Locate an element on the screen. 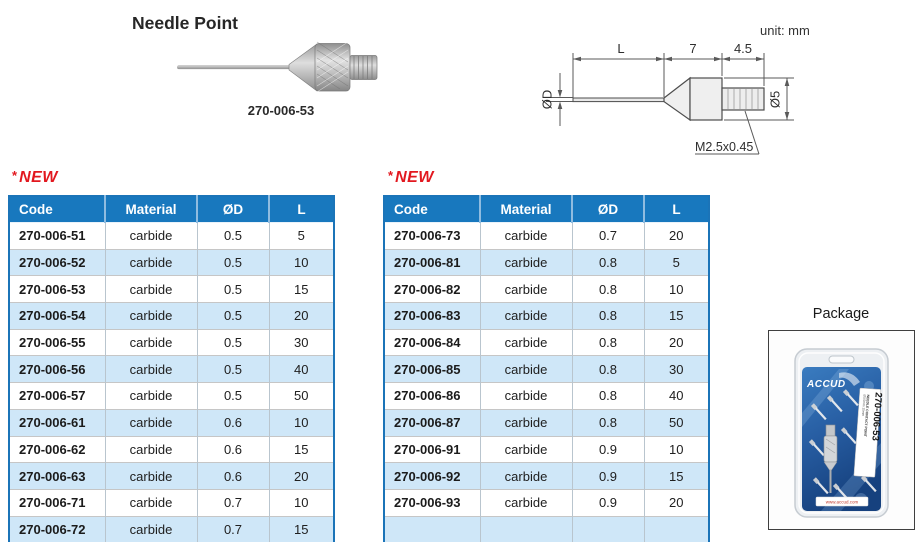 This screenshot has width=922, height=542. part-outline is located at coordinates (668, 99).